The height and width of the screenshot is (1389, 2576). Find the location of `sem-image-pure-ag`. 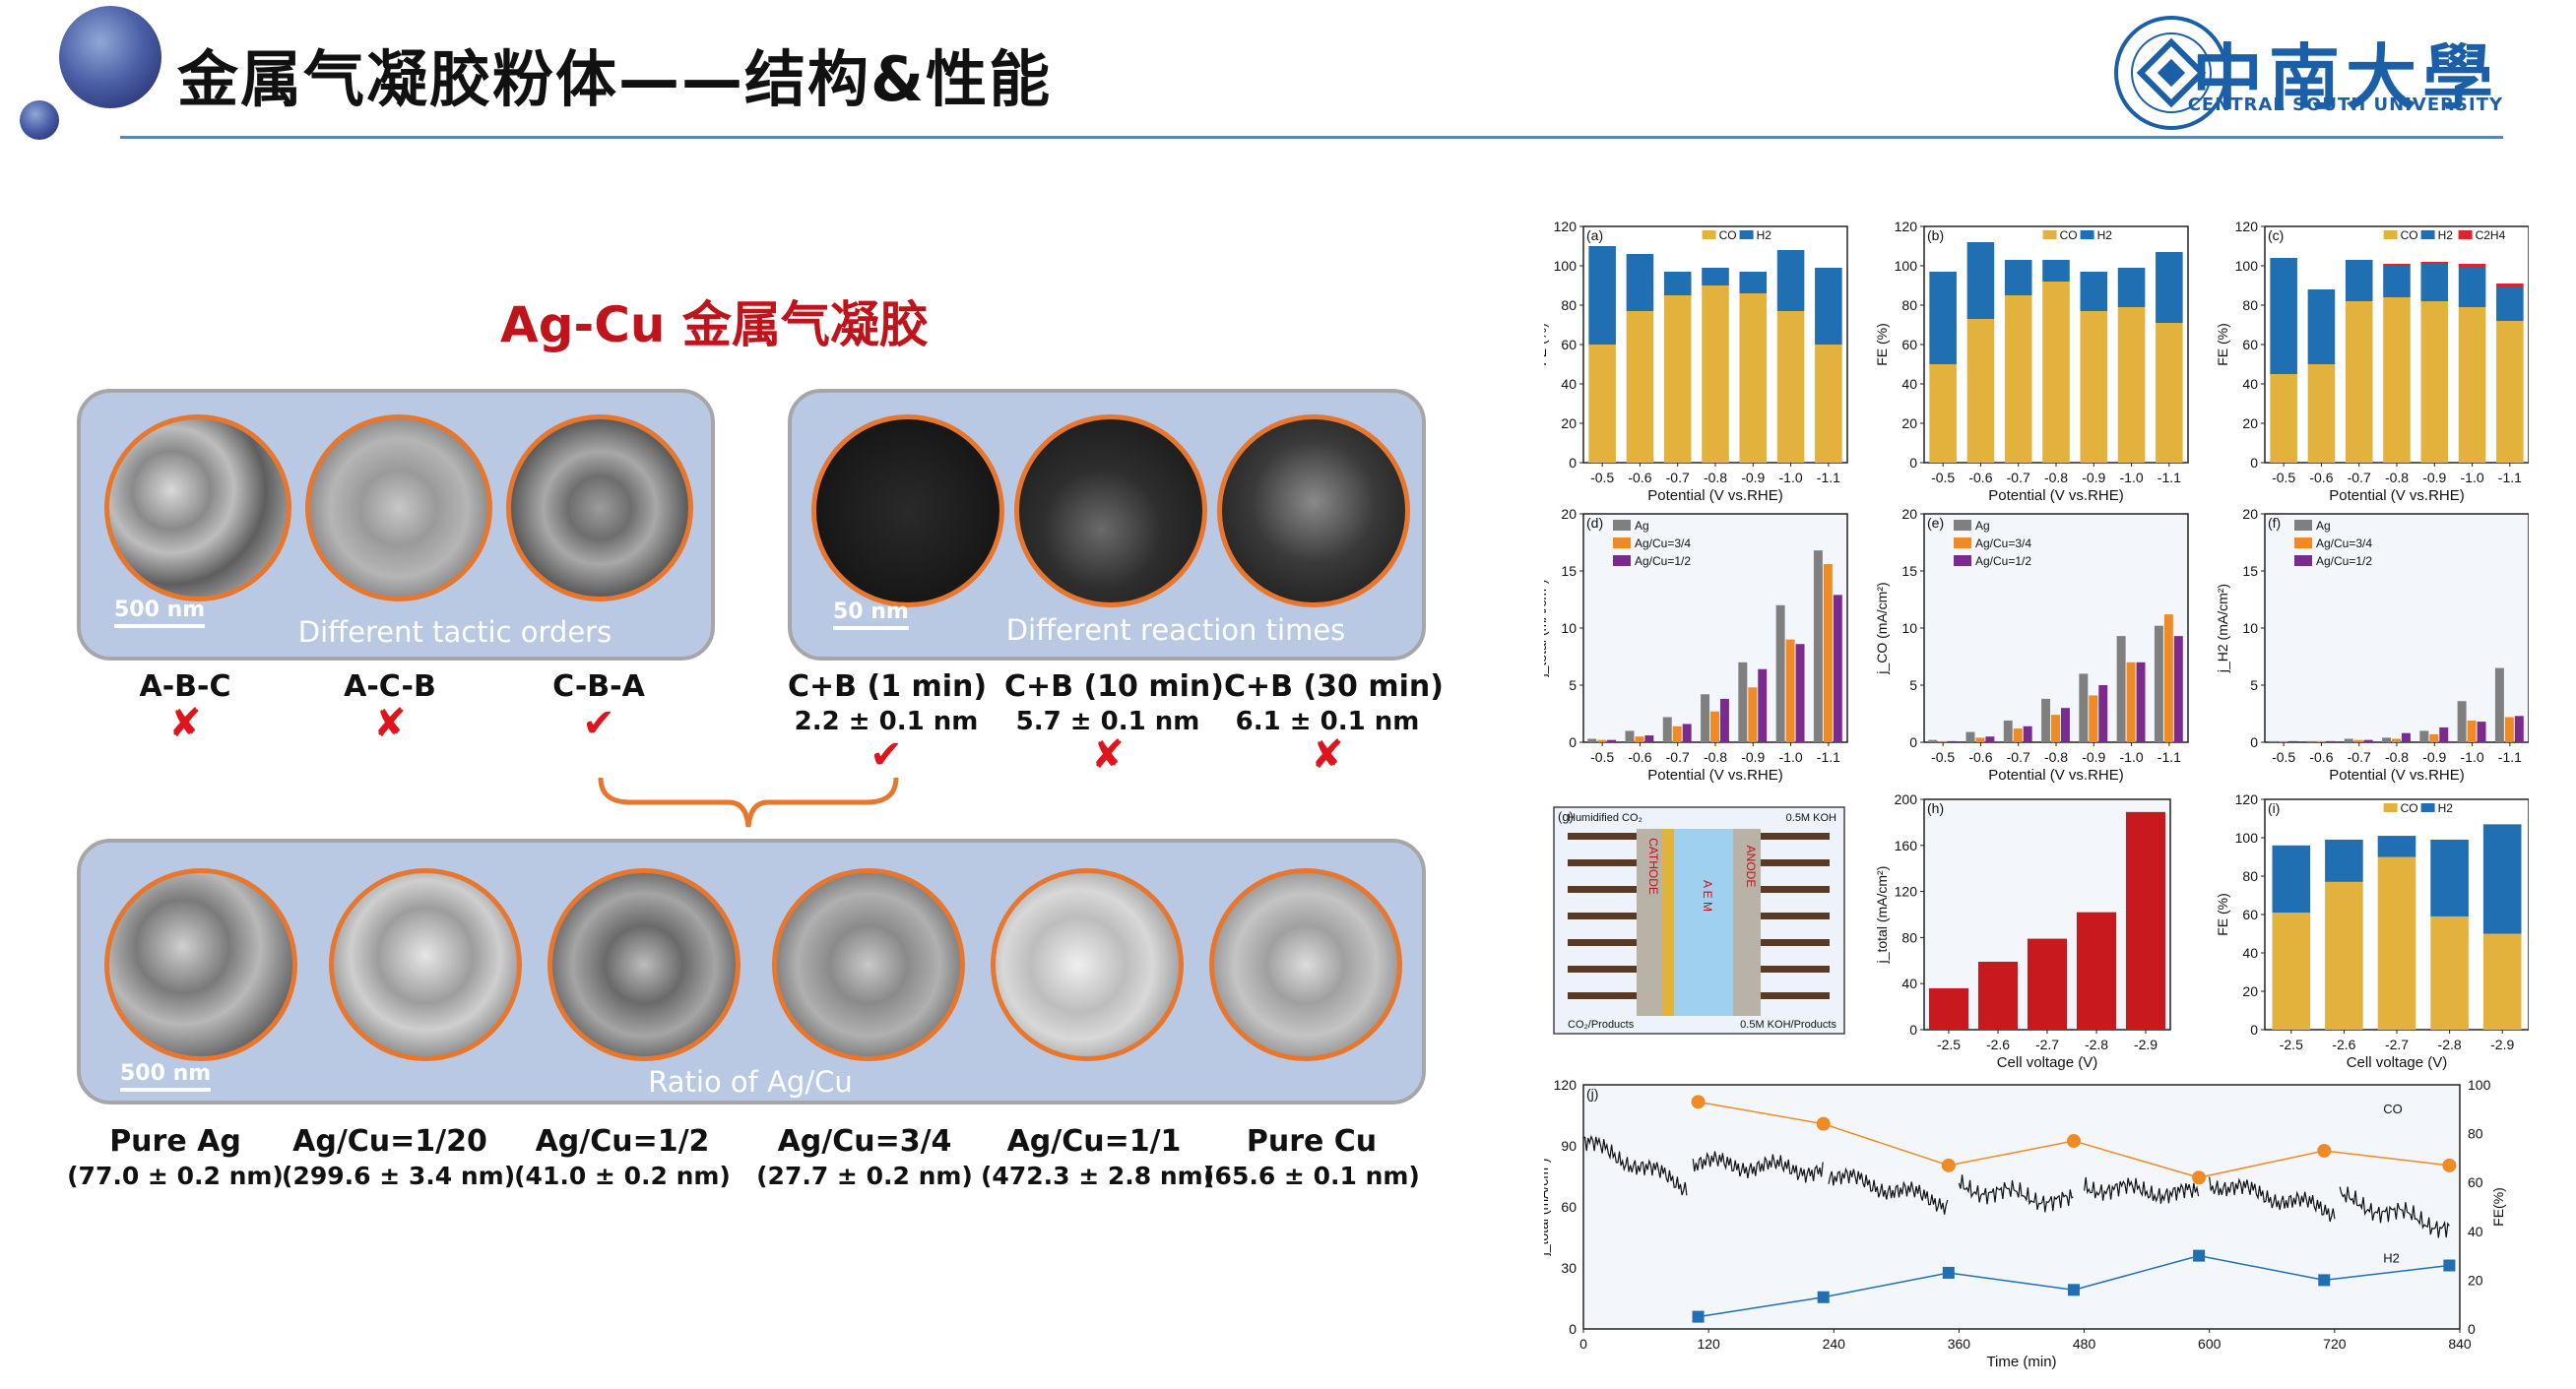

sem-image-pure-ag is located at coordinates (200, 964).